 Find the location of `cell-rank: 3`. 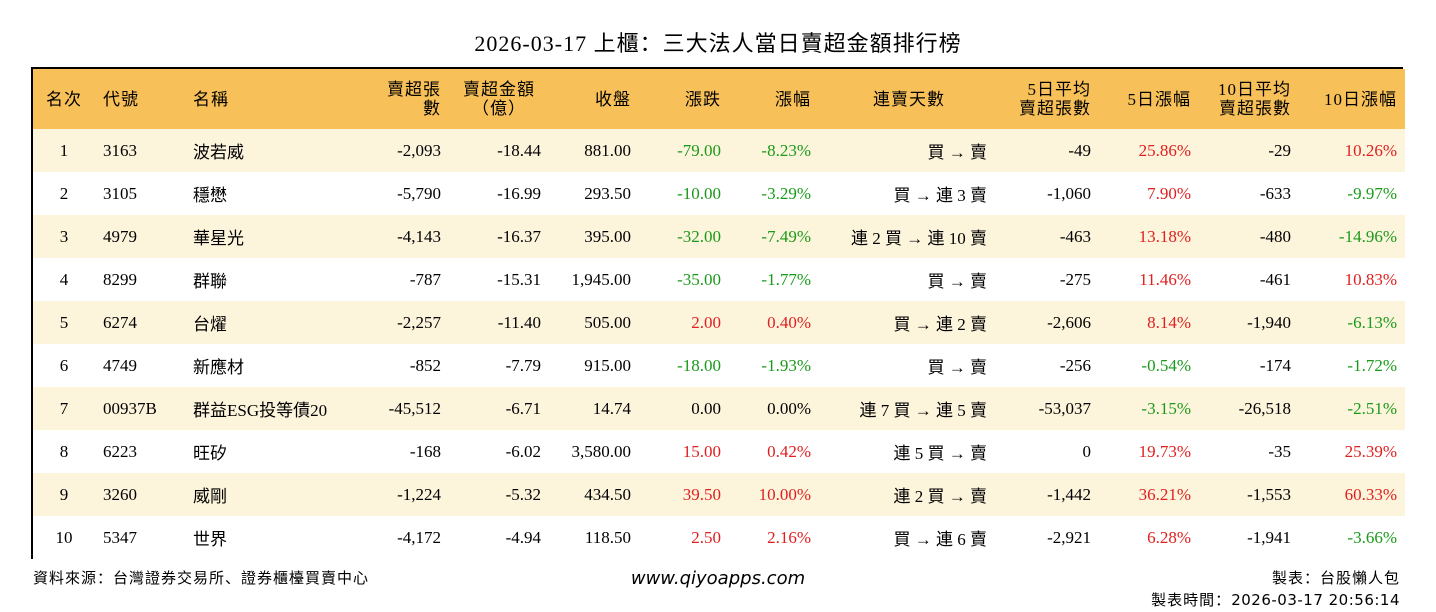

cell-rank: 3 is located at coordinates (64, 236).